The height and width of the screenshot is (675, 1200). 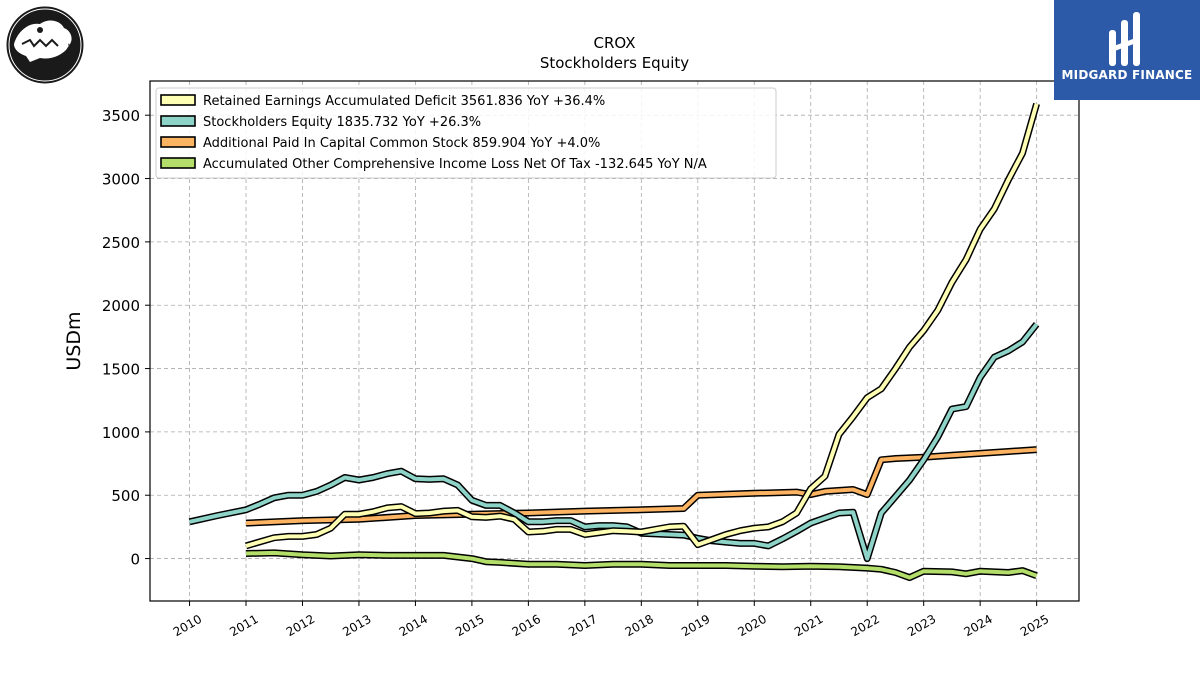 I want to click on chart-title: CROX, so click(x=614, y=43).